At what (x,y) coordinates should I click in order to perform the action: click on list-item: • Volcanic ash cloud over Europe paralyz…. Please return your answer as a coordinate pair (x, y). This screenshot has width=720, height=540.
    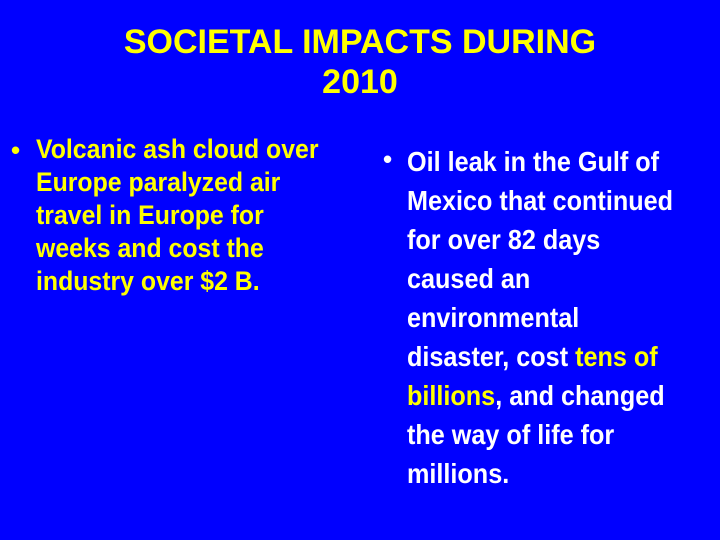
    Looking at the image, I should click on (183, 215).